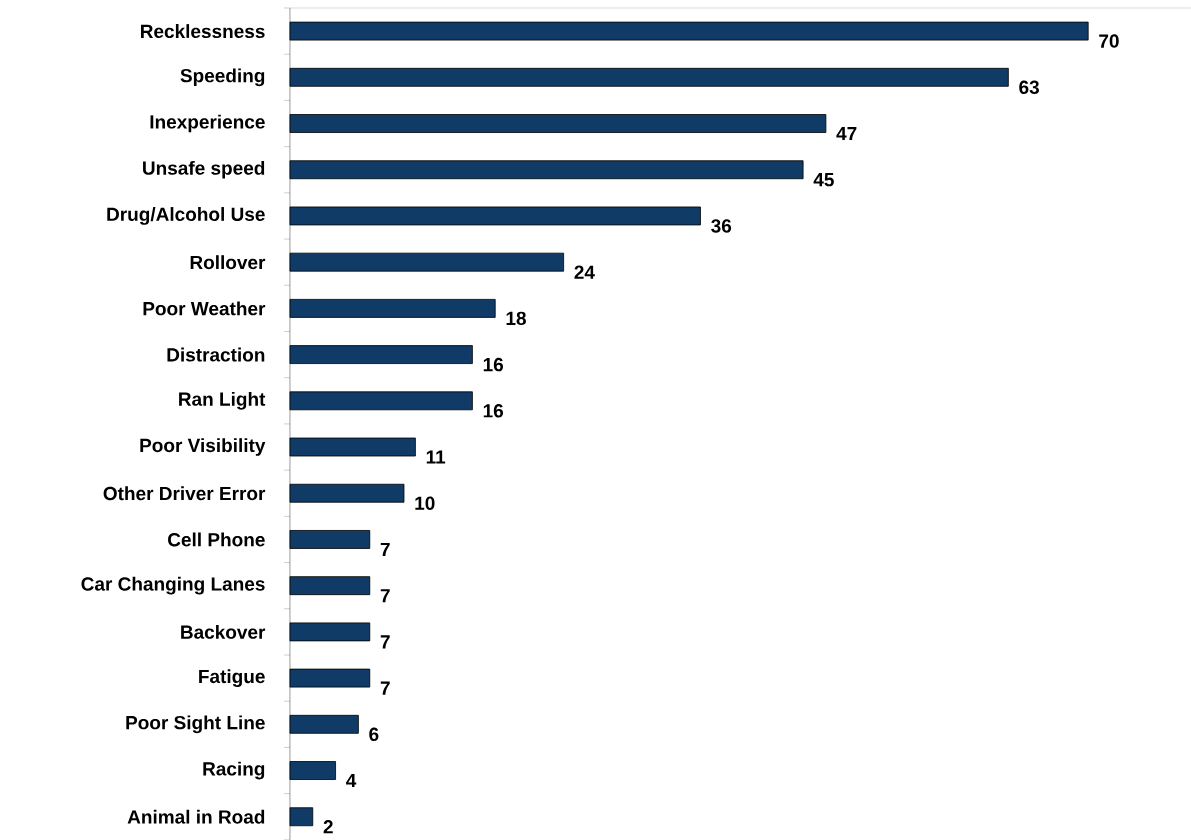  I want to click on y-tick-label: Poor Sight Line, so click(195, 724).